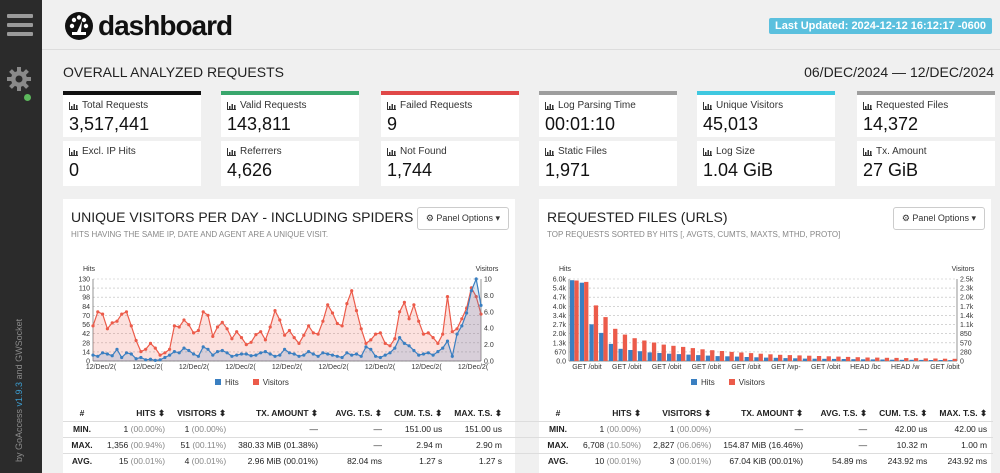 This screenshot has height=473, width=1000. Describe the element at coordinates (109, 124) in the screenshot. I see `metric-value: 3,517,441` at that location.